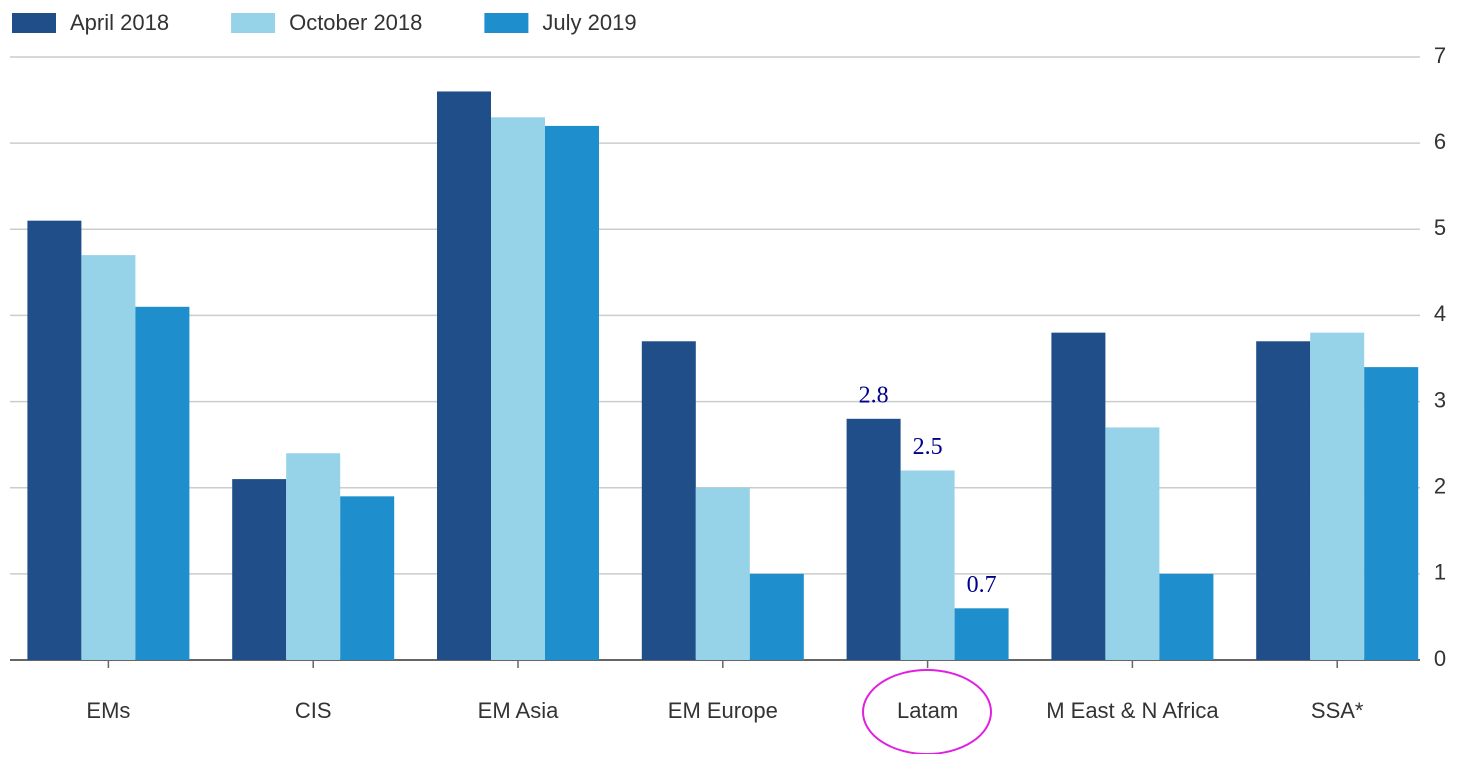 This screenshot has height=759, width=1458. What do you see at coordinates (1440, 141) in the screenshot?
I see `y-tick-label: 6` at bounding box center [1440, 141].